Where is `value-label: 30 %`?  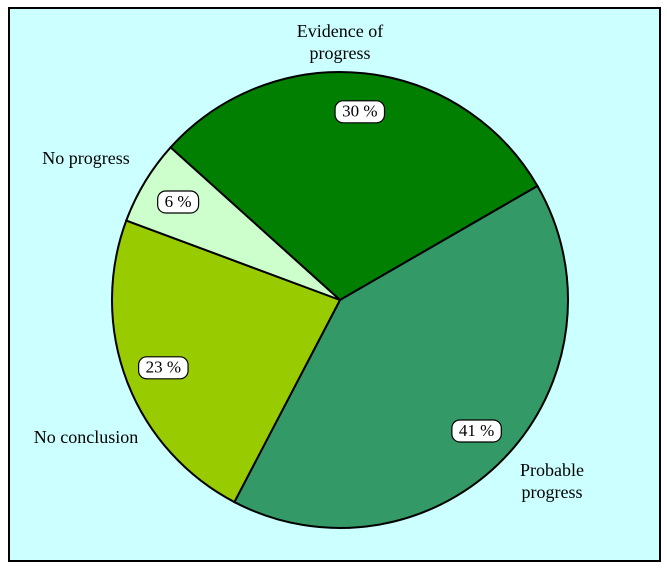
value-label: 30 % is located at coordinates (359, 111).